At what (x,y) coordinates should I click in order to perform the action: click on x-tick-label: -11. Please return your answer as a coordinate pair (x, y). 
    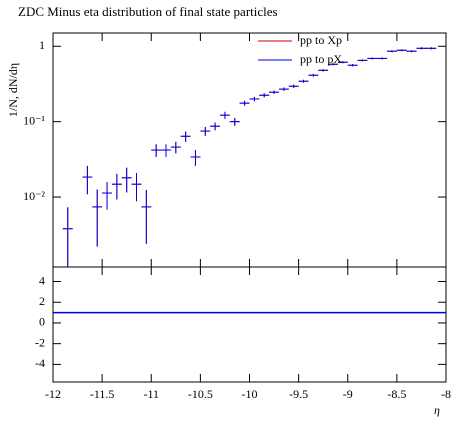
    Looking at the image, I should click on (151, 394).